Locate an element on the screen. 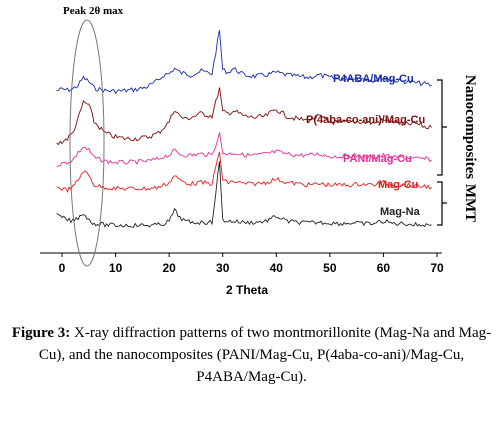  x-axis-label: 2 Theta is located at coordinates (247, 290).